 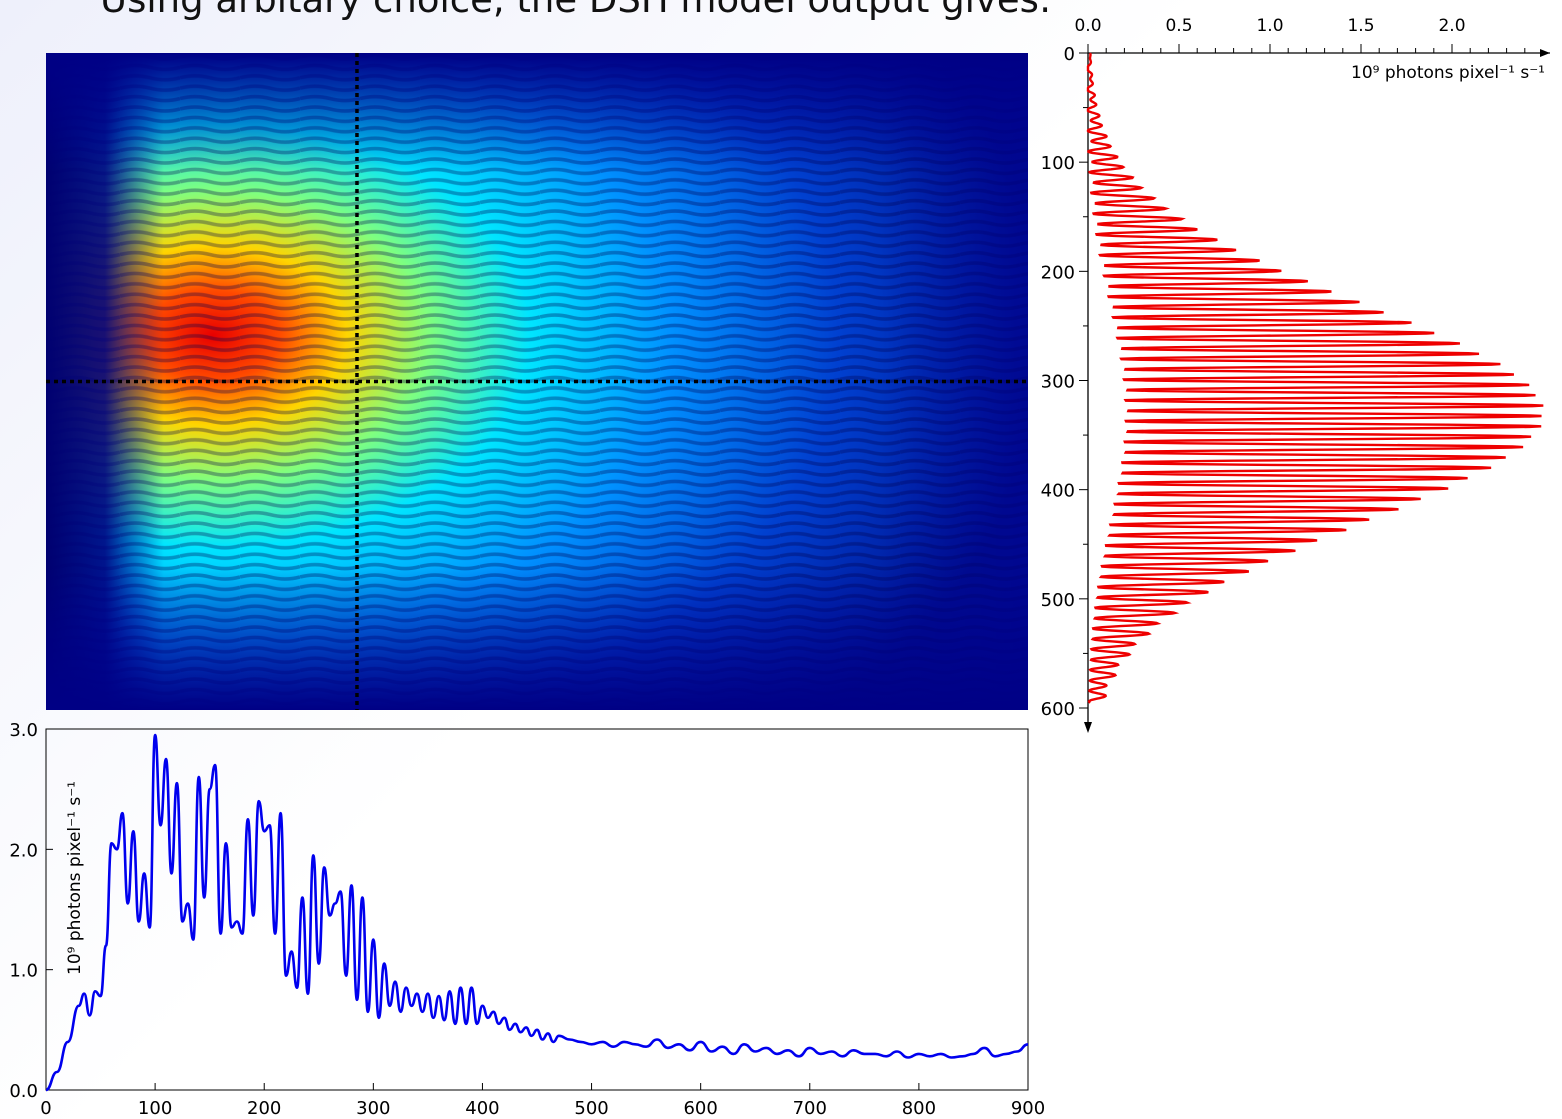 What do you see at coordinates (23, 1091) in the screenshot?
I see `bottom-y-tick-label: 0.0` at bounding box center [23, 1091].